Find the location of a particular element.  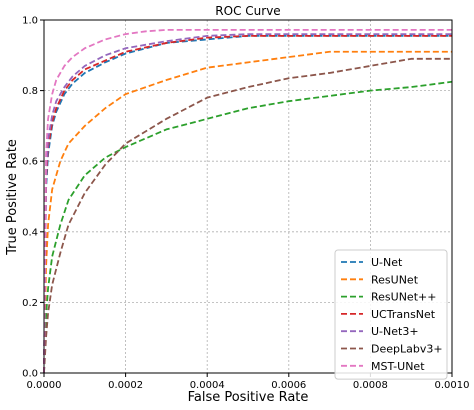

y-tick-label: 0.6 is located at coordinates (30, 162).